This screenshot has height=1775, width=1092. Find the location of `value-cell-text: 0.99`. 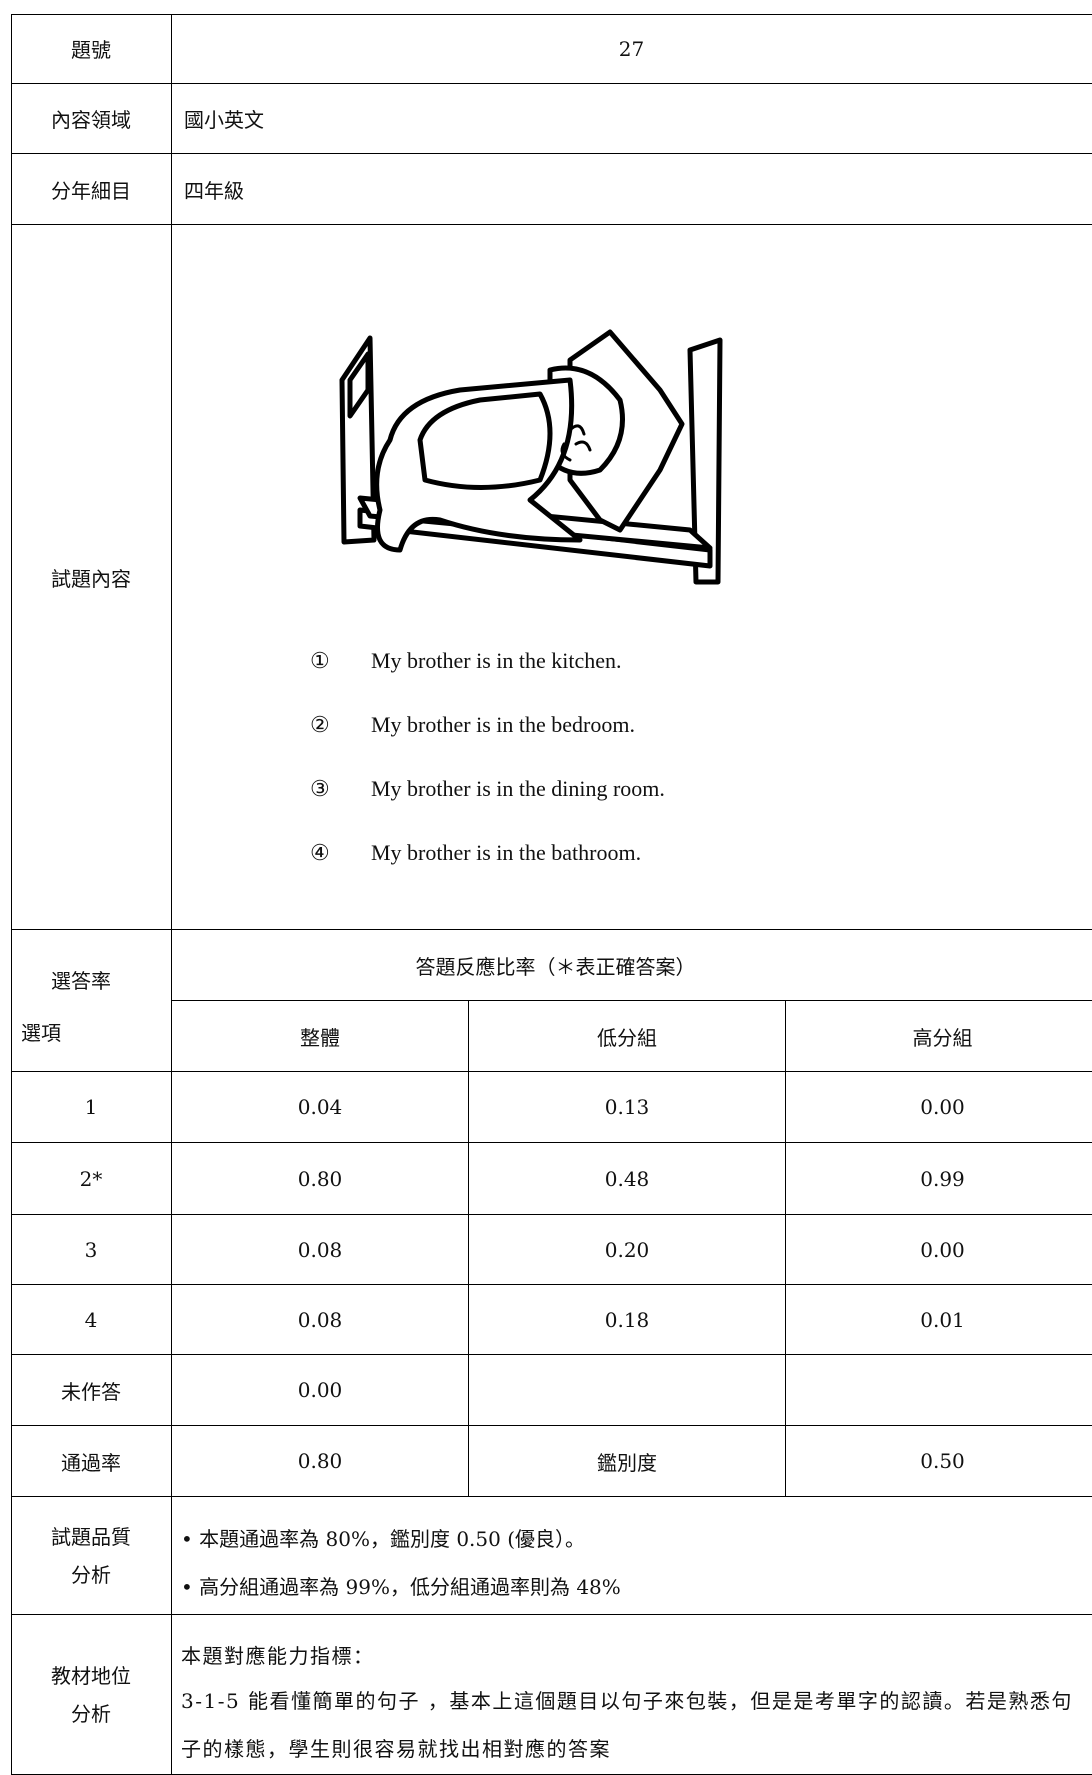

value-cell-text: 0.99 is located at coordinates (942, 1178).